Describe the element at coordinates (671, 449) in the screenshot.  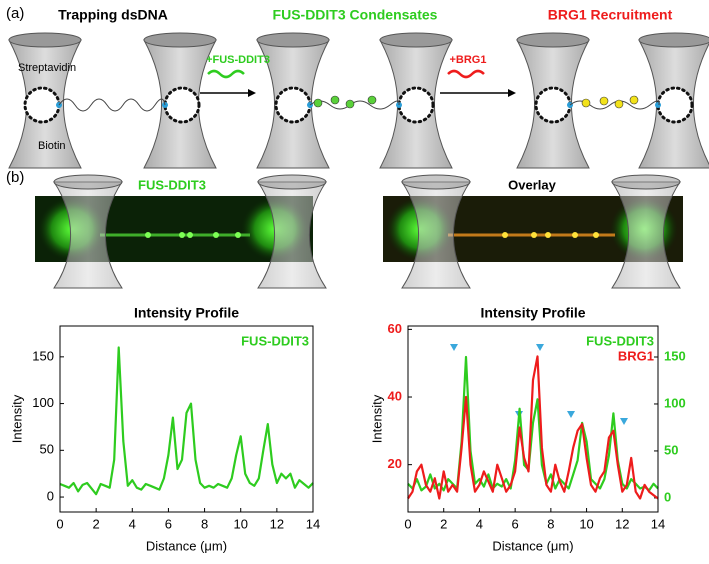
I see `y2-tick-label: 50` at that location.